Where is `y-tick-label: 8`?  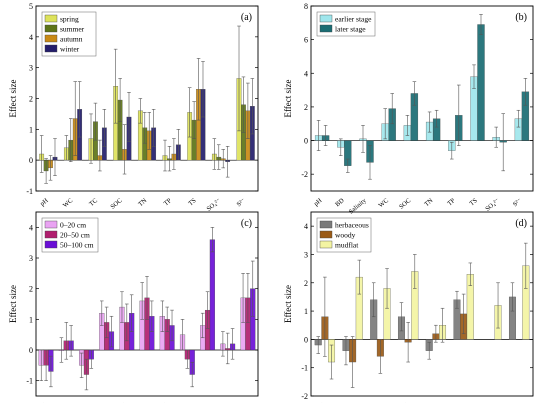 y-tick-label: 8 is located at coordinates (306, 6).